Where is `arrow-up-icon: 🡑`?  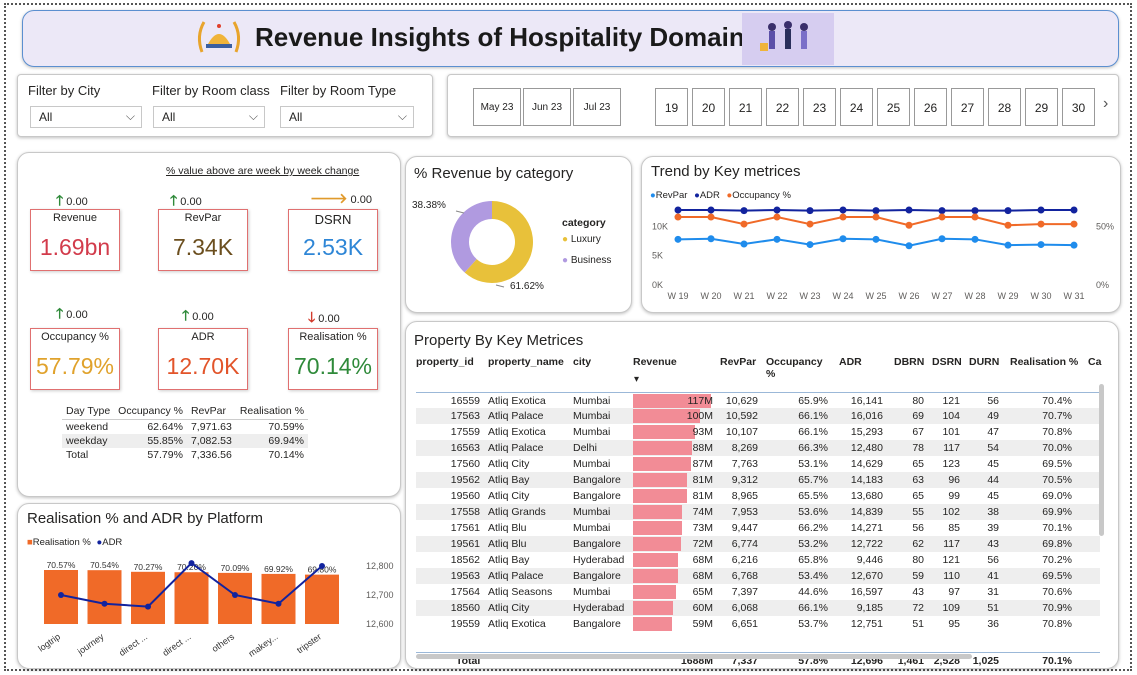
arrow-up-icon: 🡑 is located at coordinates (174, 200).